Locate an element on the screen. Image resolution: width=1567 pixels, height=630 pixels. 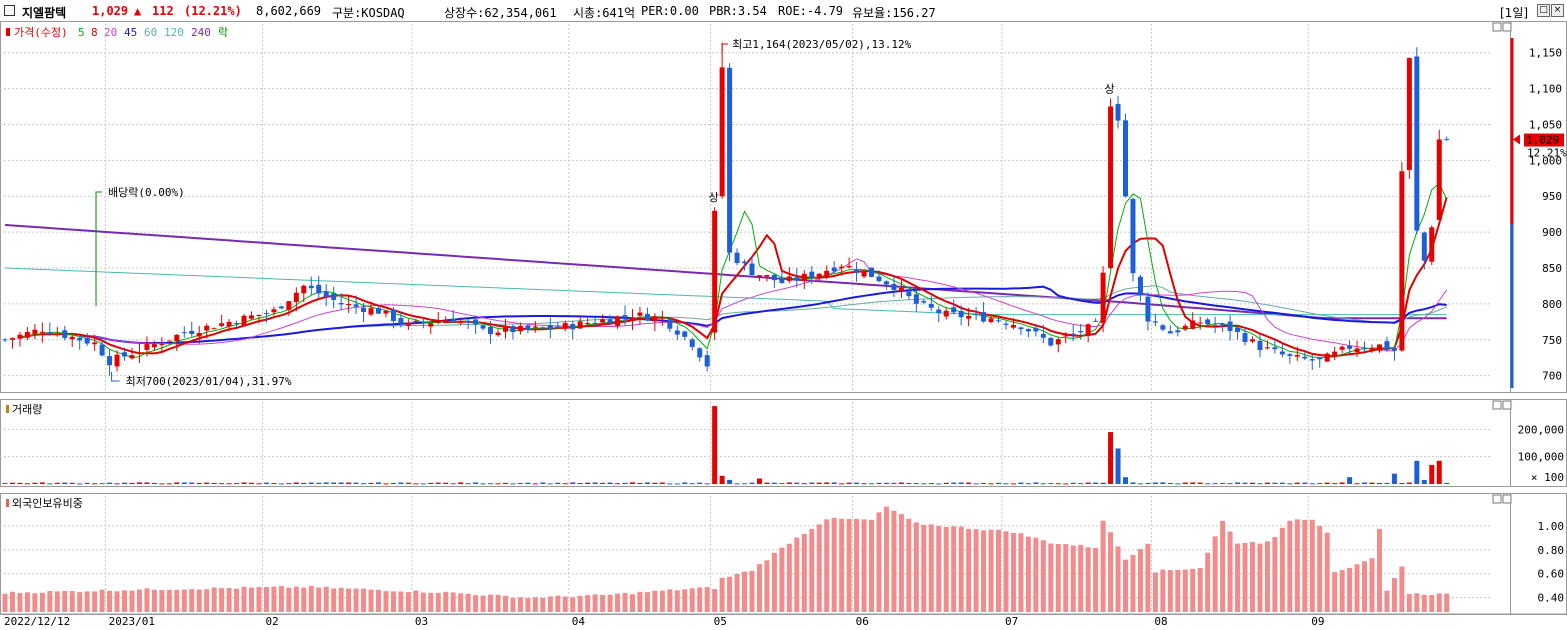
x-tick-label: 04 is located at coordinates (579, 621).